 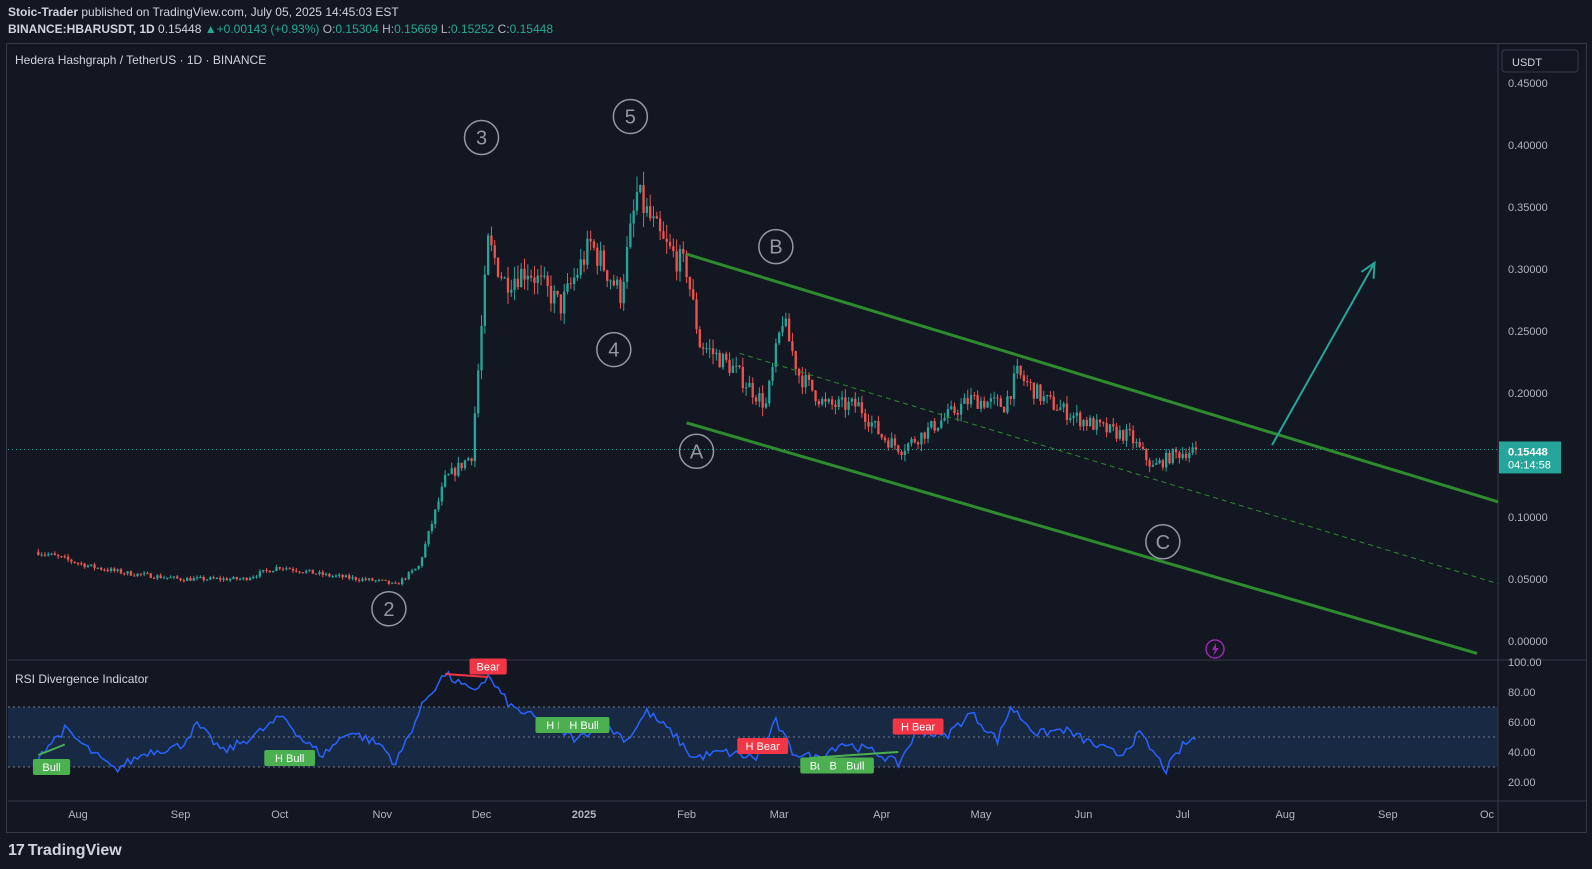 What do you see at coordinates (180, 29) in the screenshot?
I see `last-price-value: 0.15448` at bounding box center [180, 29].